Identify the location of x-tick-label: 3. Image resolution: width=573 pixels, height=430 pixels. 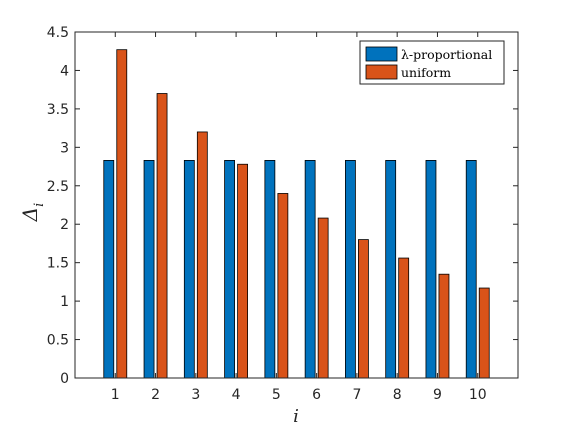
(195, 395).